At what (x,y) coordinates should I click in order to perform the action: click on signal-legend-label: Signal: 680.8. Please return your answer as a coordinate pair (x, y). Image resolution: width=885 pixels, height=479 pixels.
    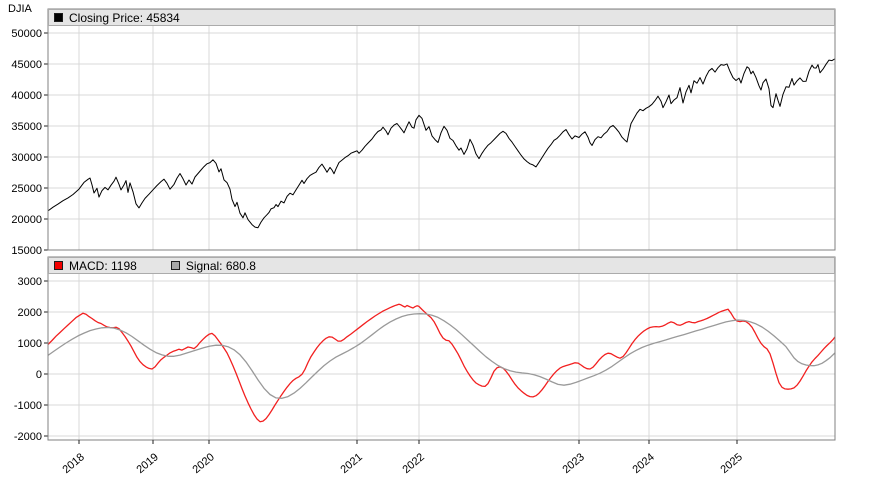
    Looking at the image, I should click on (220, 265).